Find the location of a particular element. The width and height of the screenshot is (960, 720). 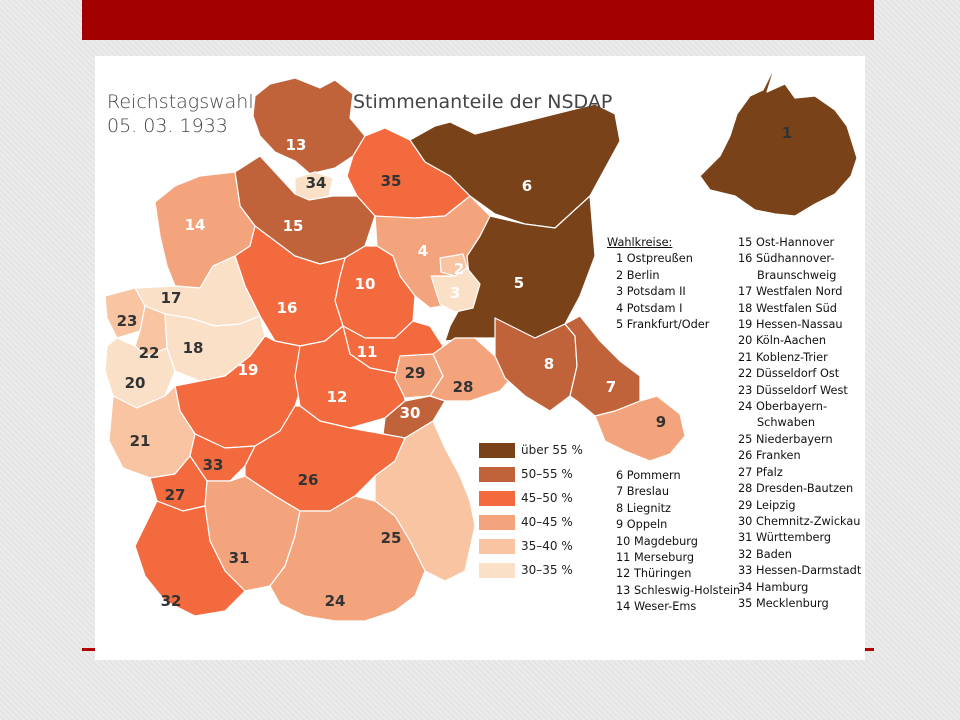

region-label-15: 15 is located at coordinates (293, 226).